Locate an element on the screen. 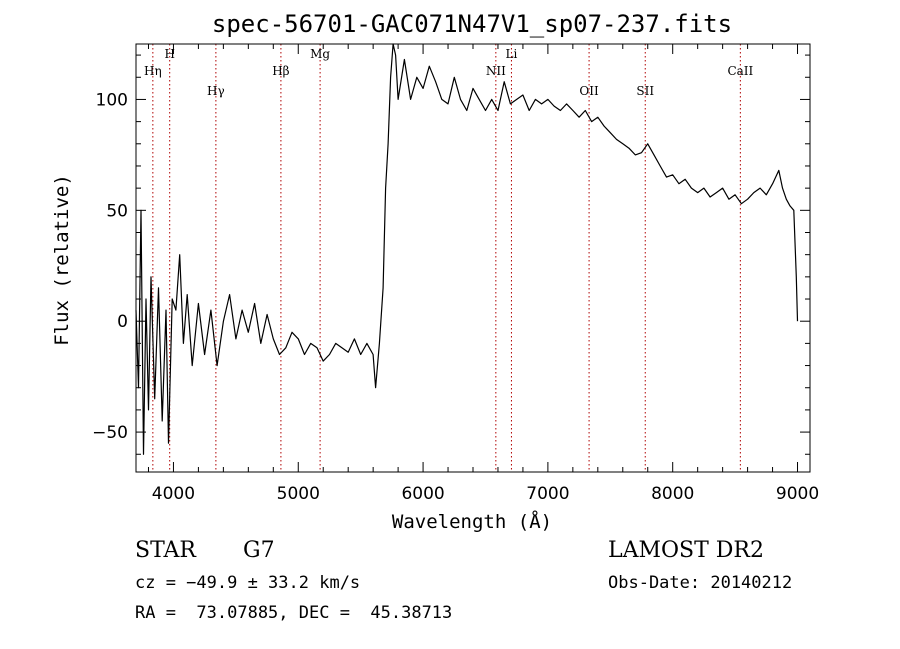  line-marker-label-6: Li is located at coordinates (512, 54).